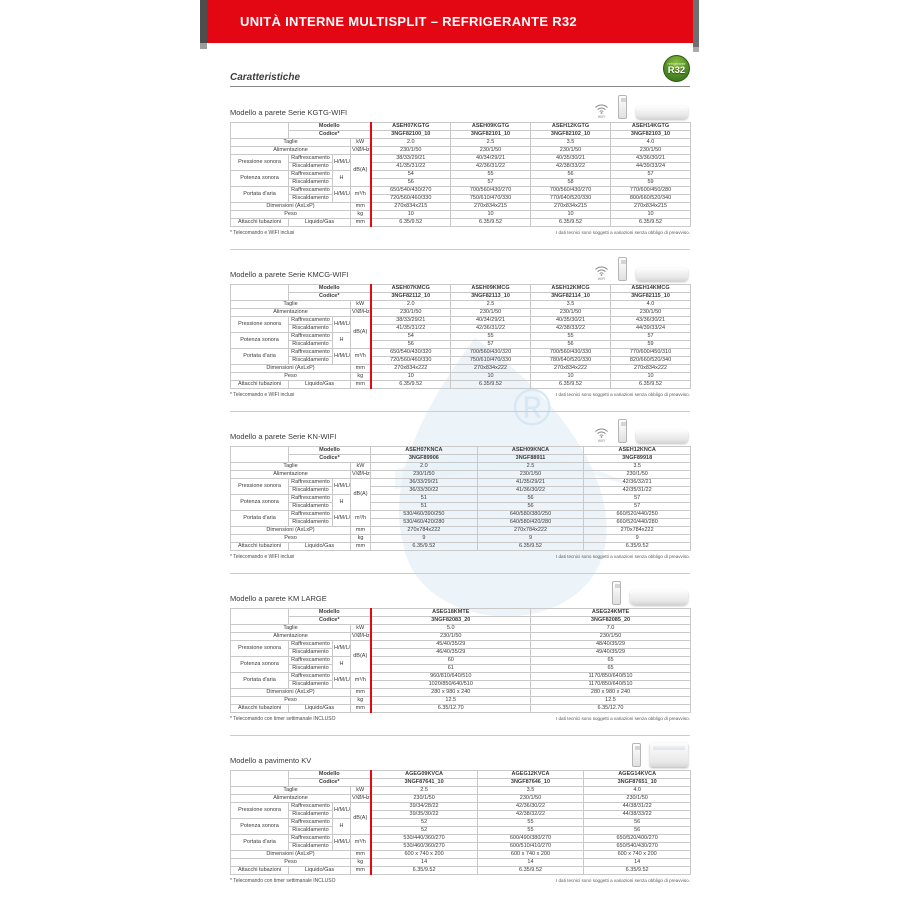 The height and width of the screenshot is (900, 900). What do you see at coordinates (360, 538) in the screenshot?
I see `unit-label: kg` at bounding box center [360, 538].